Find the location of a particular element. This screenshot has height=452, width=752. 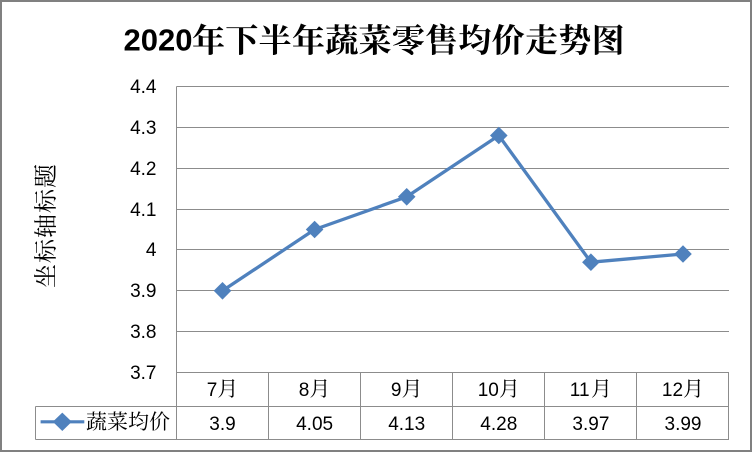

svg-text: 10 is located at coordinates (488, 390).